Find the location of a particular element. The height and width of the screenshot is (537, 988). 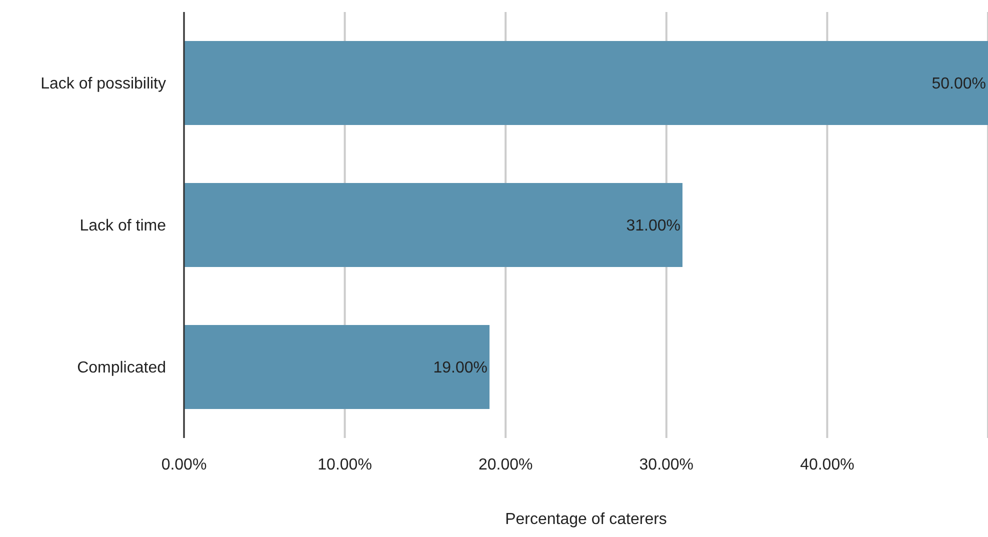

x-axis-title: Percentage of caterers is located at coordinates (586, 519).